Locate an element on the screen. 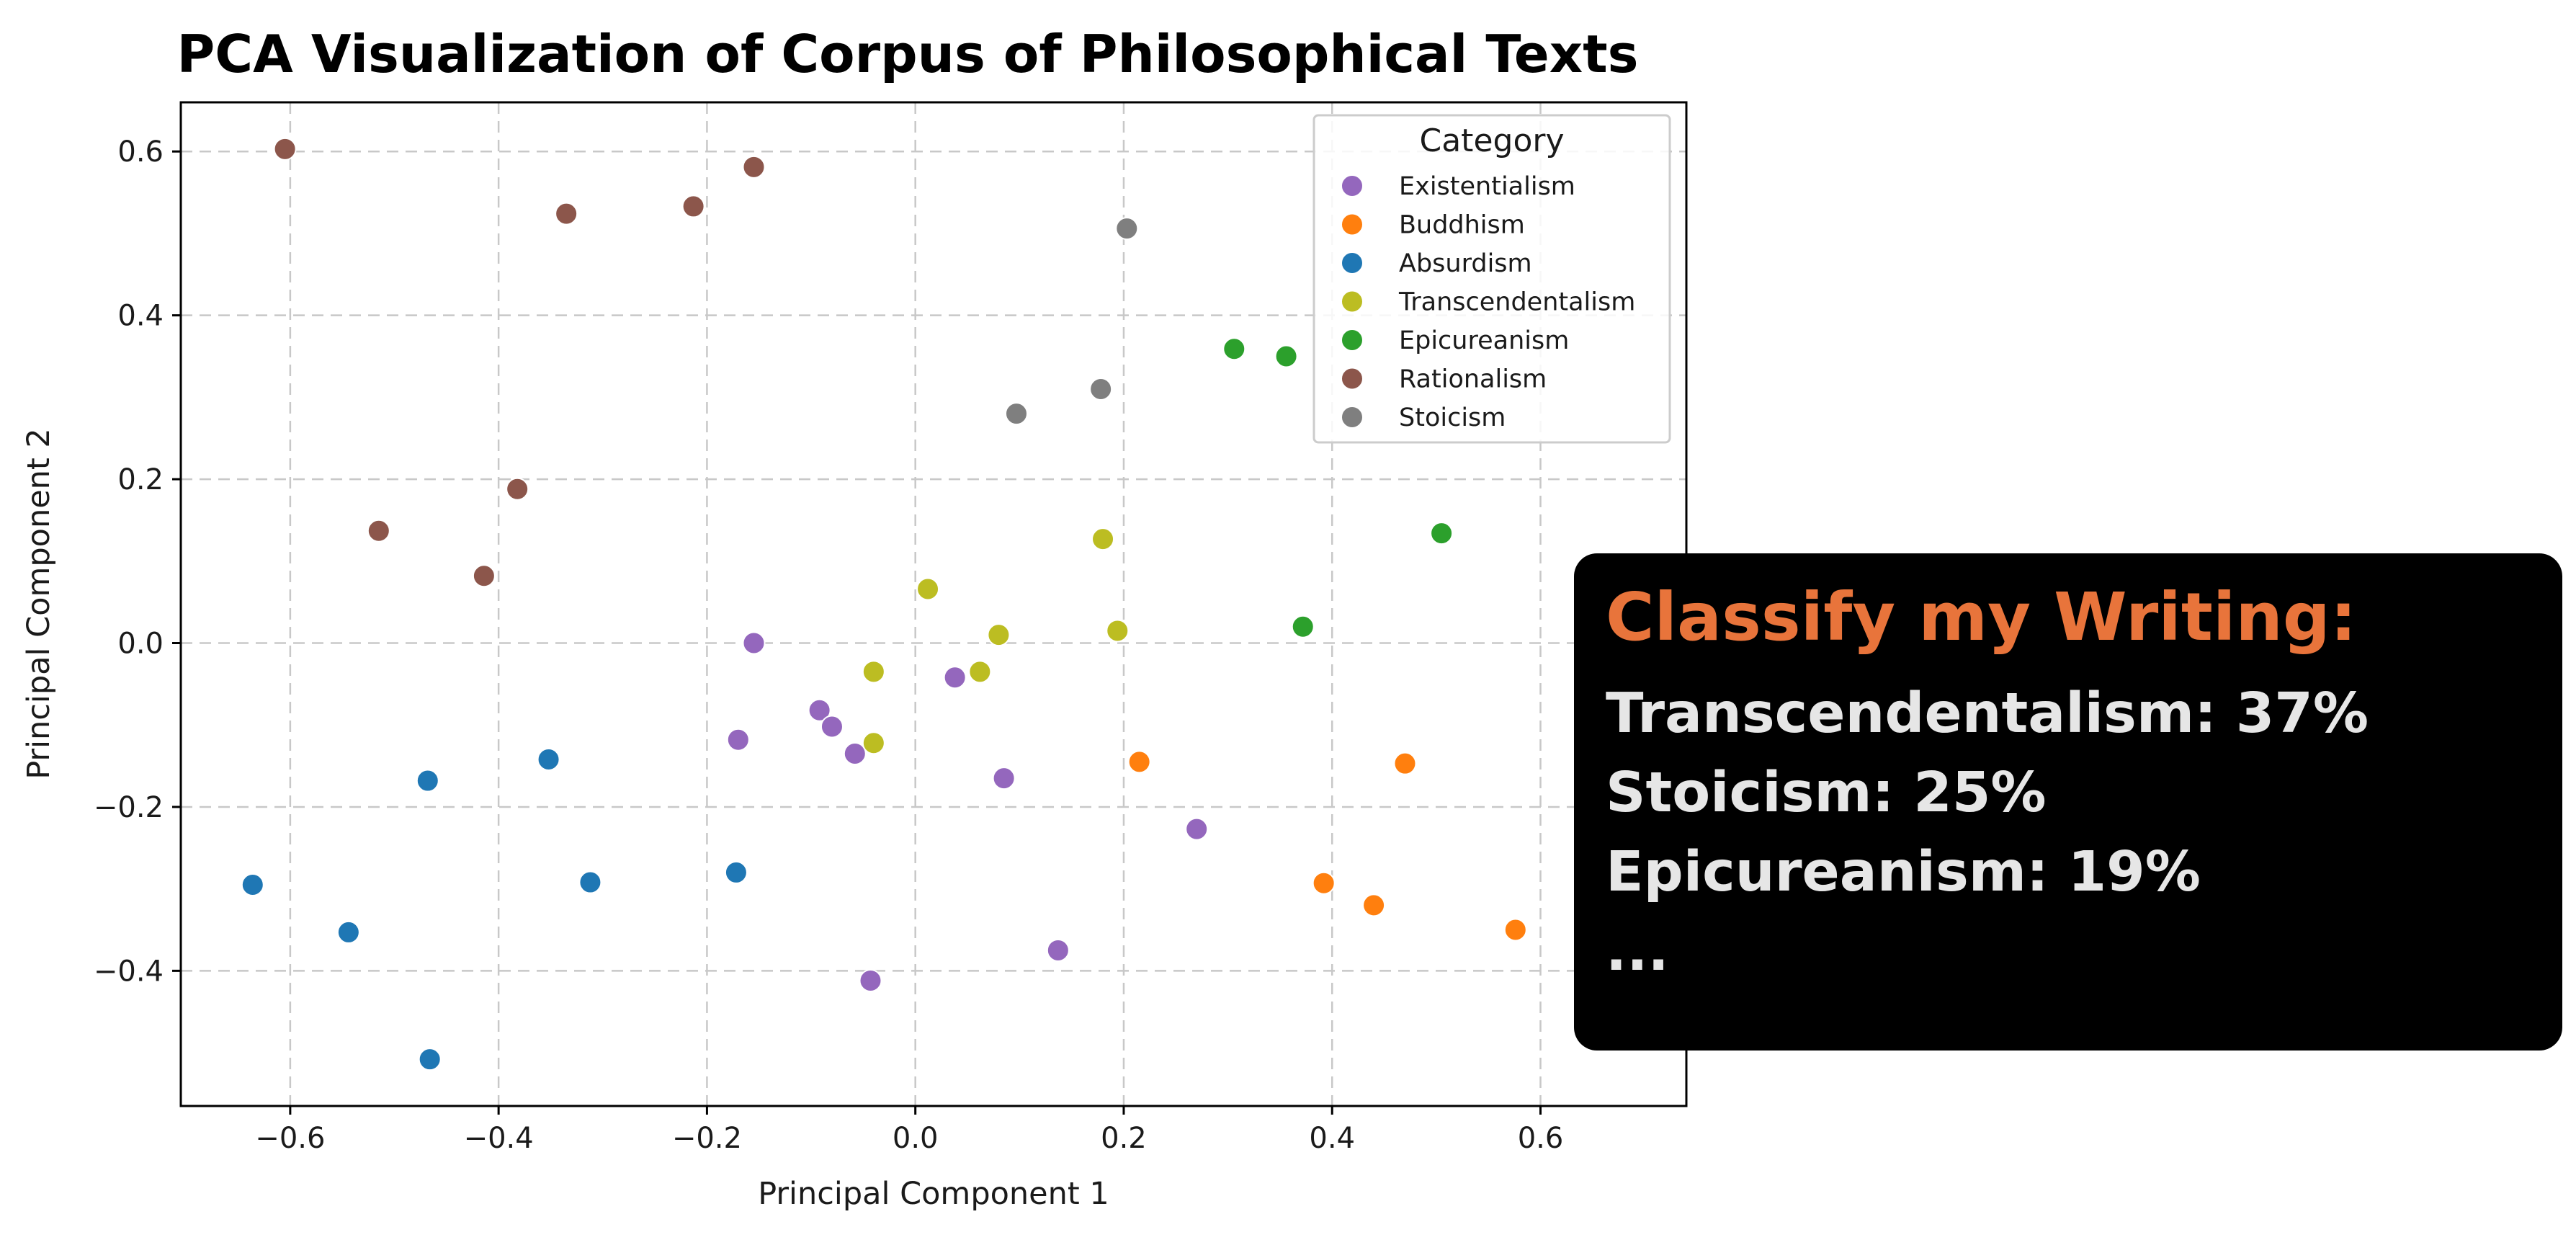 The image size is (2576, 1240). legend-marker-buddhism is located at coordinates (1352, 224).